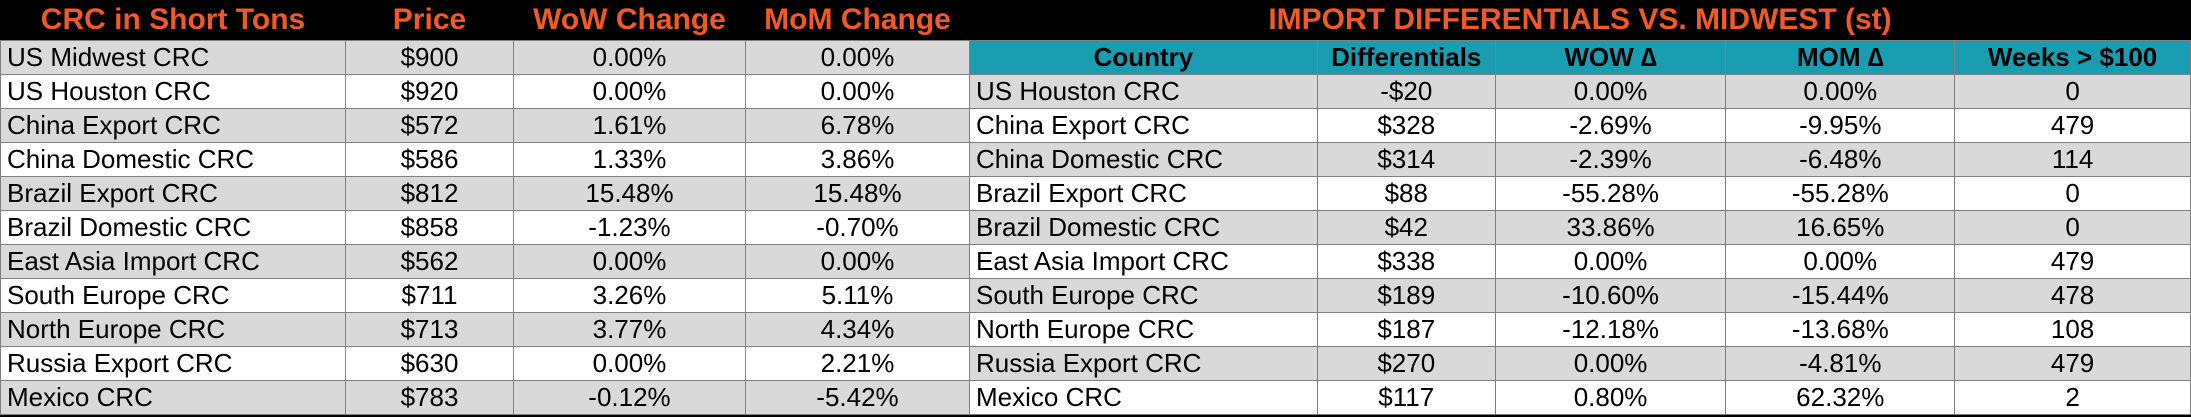 This screenshot has width=2191, height=417. What do you see at coordinates (1840, 295) in the screenshot?
I see `mom-delta-cell: -15.44%` at bounding box center [1840, 295].